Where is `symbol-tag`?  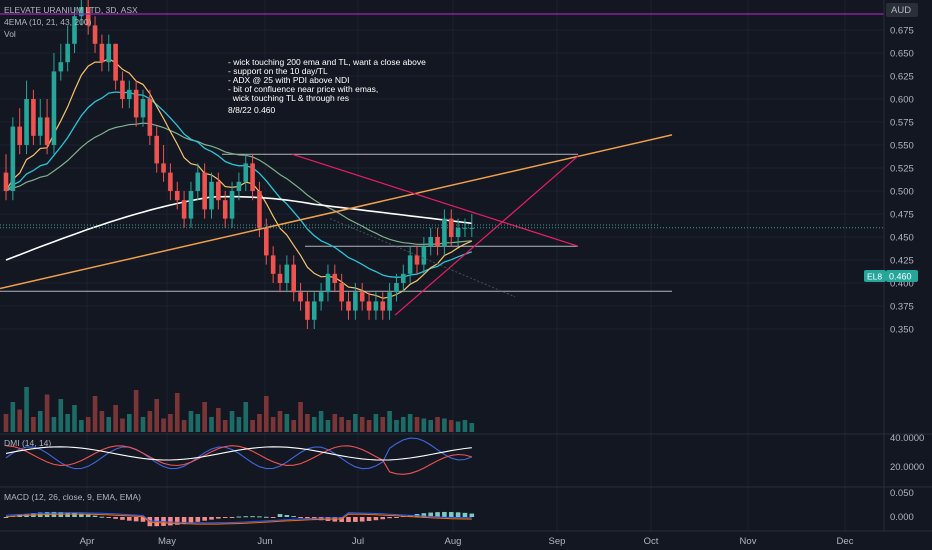
symbol-tag is located at coordinates (875, 276).